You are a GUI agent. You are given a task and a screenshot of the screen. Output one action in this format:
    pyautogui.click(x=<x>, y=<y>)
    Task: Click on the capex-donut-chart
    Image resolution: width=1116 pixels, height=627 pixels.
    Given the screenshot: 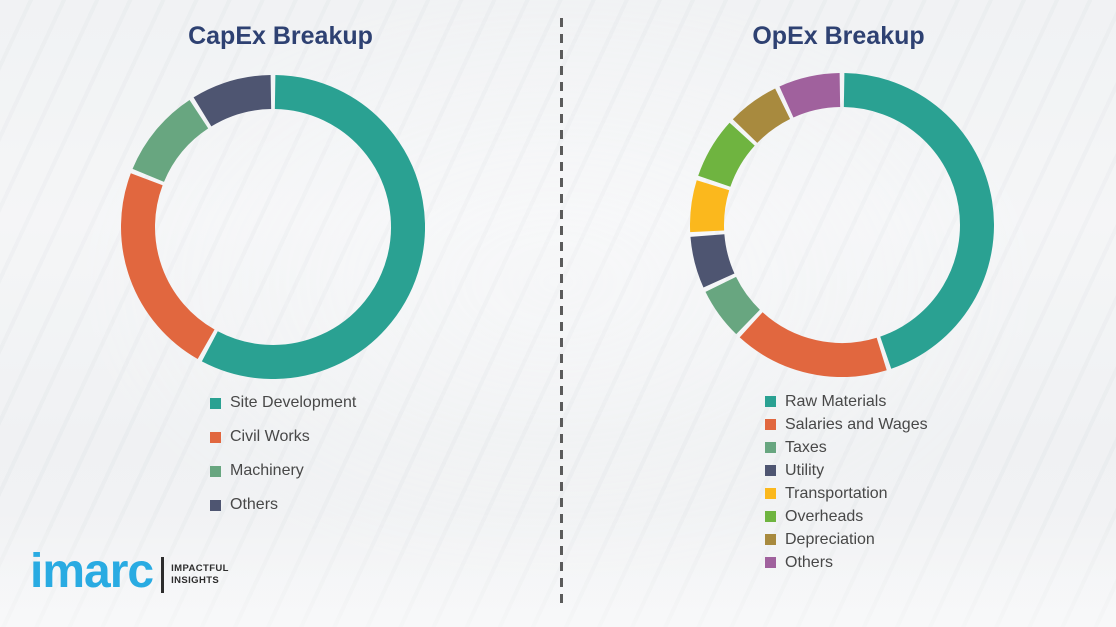 What is the action you would take?
    pyautogui.click(x=273, y=227)
    